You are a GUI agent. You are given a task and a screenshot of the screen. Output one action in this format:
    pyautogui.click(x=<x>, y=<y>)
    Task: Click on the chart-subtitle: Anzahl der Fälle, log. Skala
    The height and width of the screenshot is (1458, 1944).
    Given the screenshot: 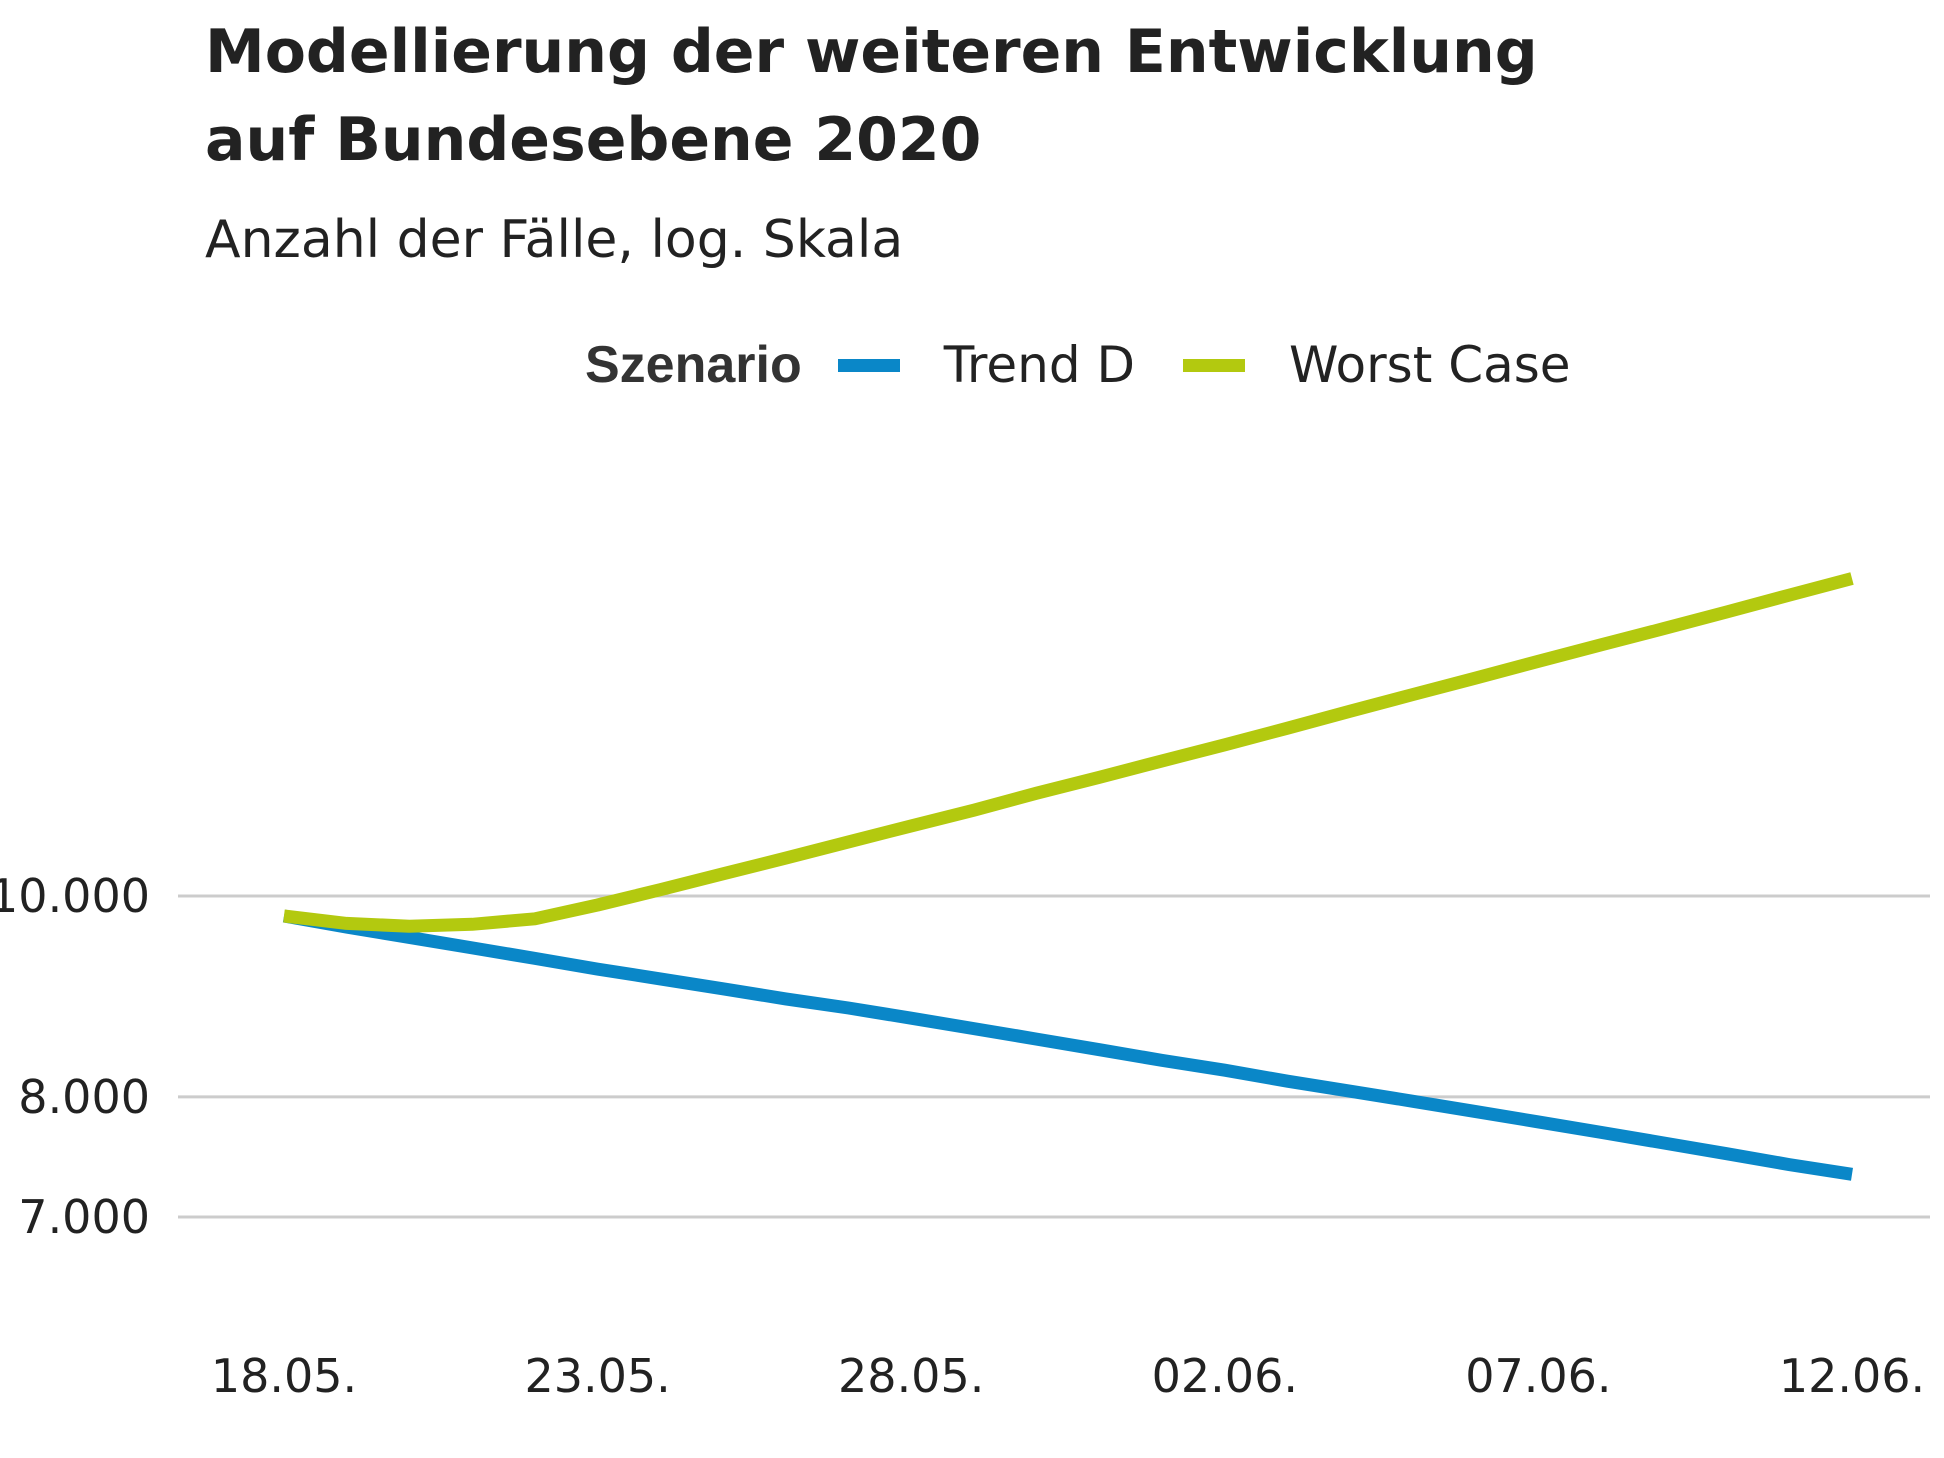 What is the action you would take?
    pyautogui.click(x=554, y=240)
    